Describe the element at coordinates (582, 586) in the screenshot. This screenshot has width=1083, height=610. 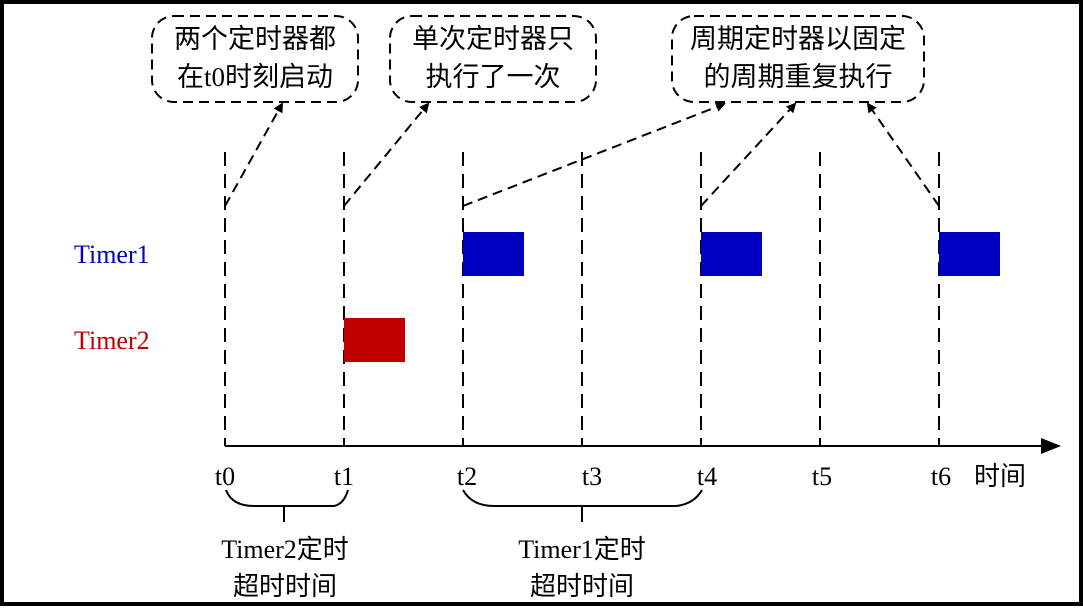
I see `brace-timer1-line2: 超时时间` at that location.